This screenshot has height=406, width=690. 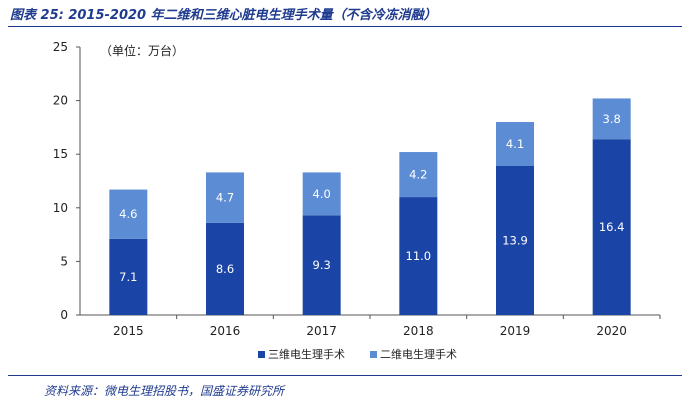 I want to click on data-label: 8.6, so click(x=225, y=269).